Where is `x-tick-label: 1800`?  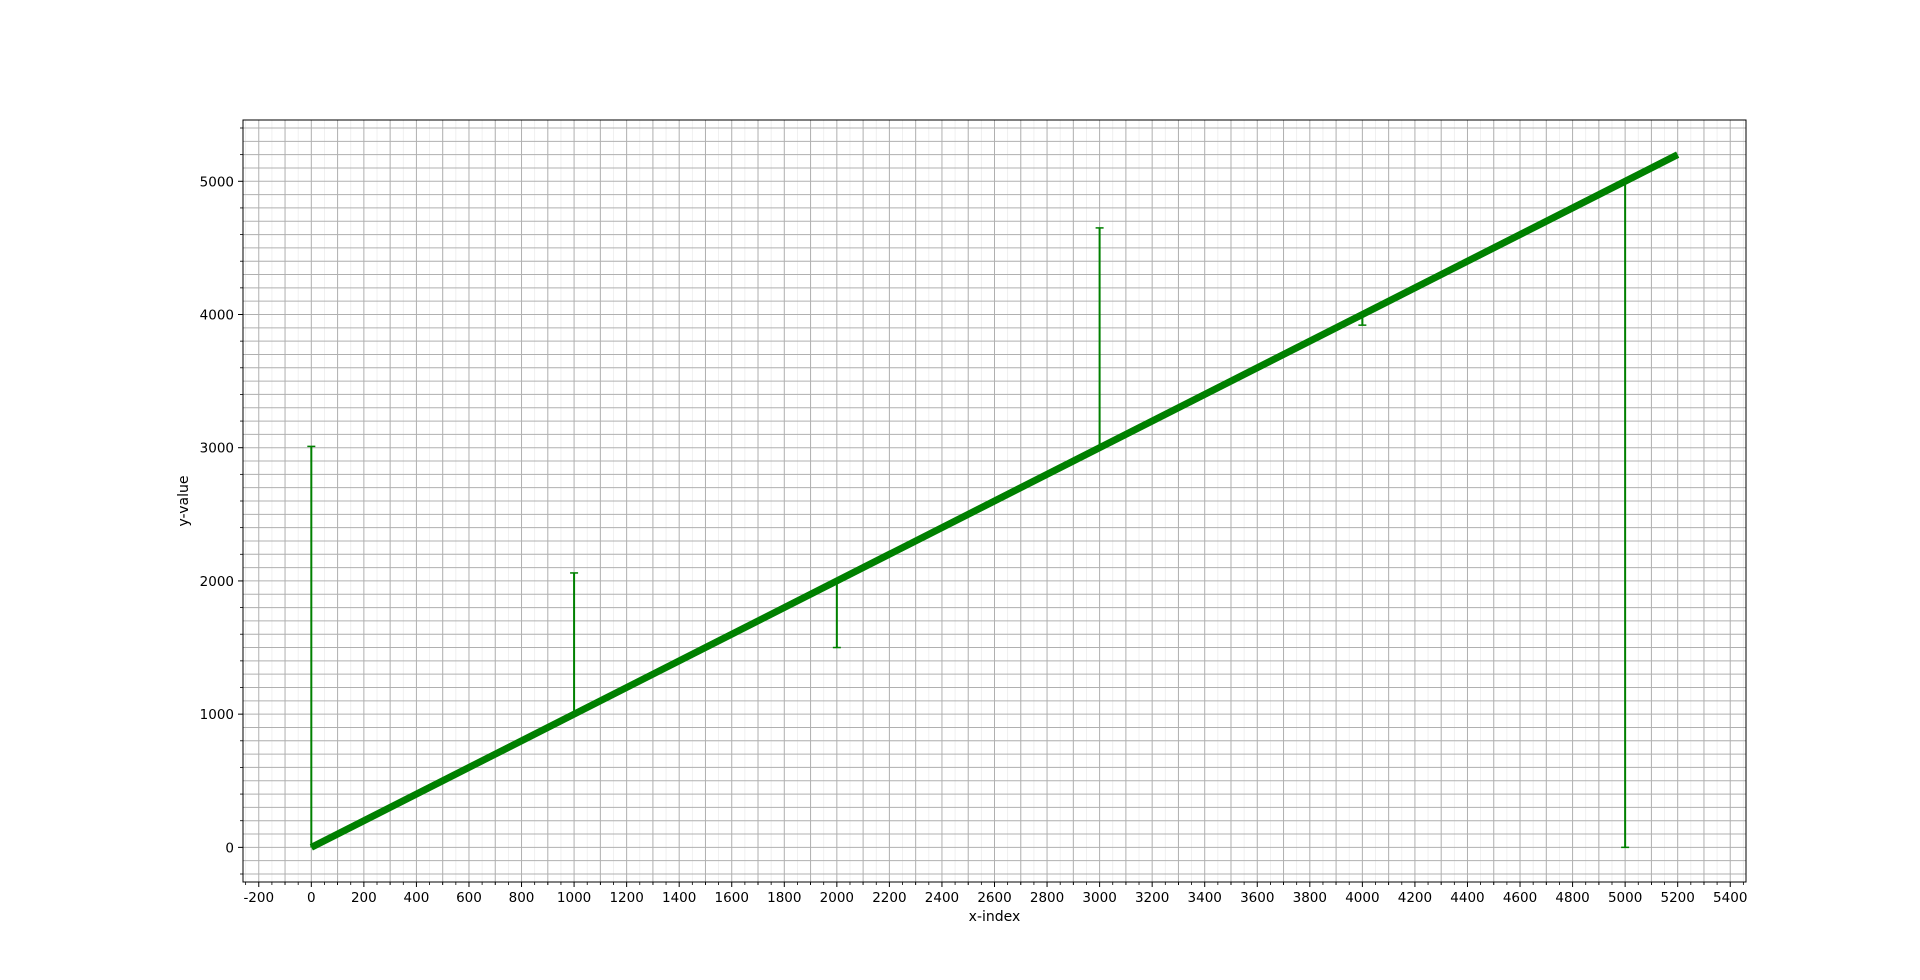 x-tick-label: 1800 is located at coordinates (784, 898).